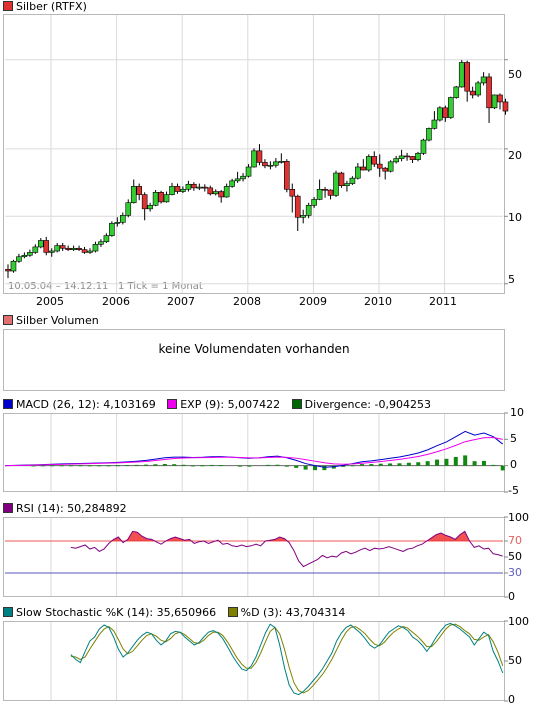 This screenshot has width=545, height=710. Describe the element at coordinates (518, 517) in the screenshot. I see `rsi-y-tick-label: 100` at that location.